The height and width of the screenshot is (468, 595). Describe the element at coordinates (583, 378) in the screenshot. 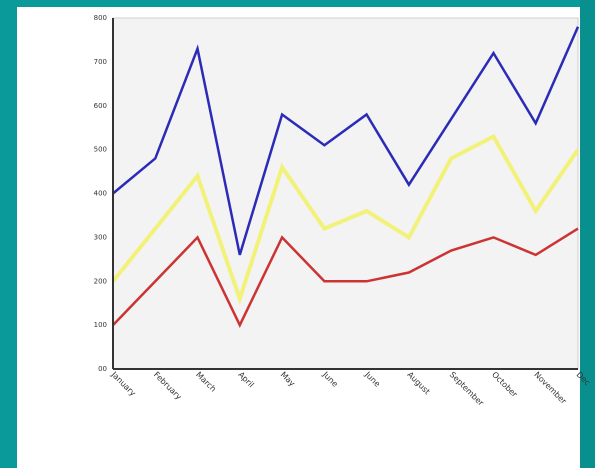

I see `x-tick-label: Dec` at that location.